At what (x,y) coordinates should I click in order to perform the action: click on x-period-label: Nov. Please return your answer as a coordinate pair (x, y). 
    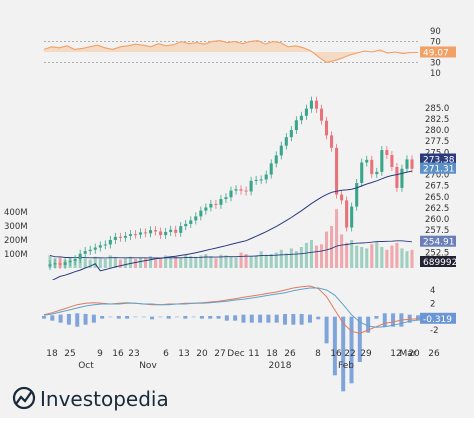
    Looking at the image, I should click on (148, 366).